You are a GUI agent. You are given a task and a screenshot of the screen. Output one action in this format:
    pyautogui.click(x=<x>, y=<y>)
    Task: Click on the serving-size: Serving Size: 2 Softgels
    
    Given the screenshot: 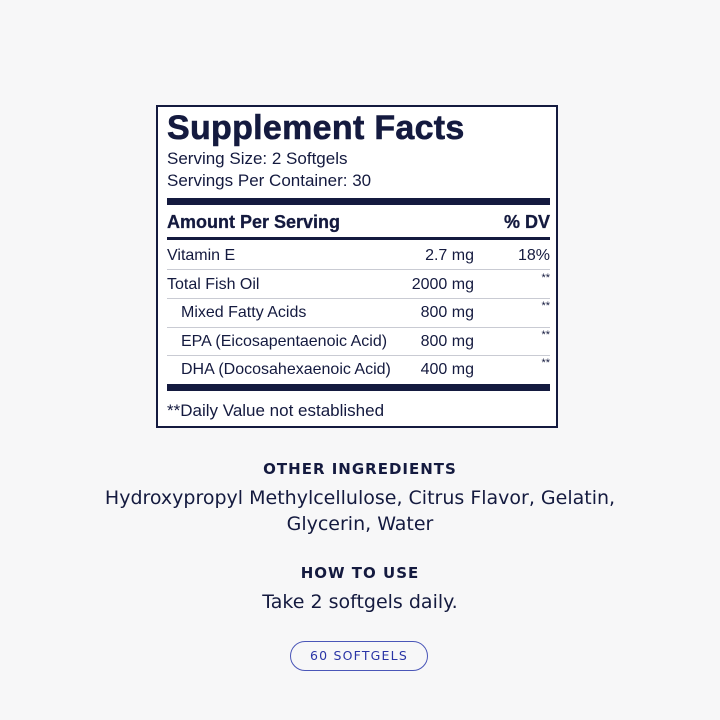 What is the action you would take?
    pyautogui.click(x=257, y=158)
    